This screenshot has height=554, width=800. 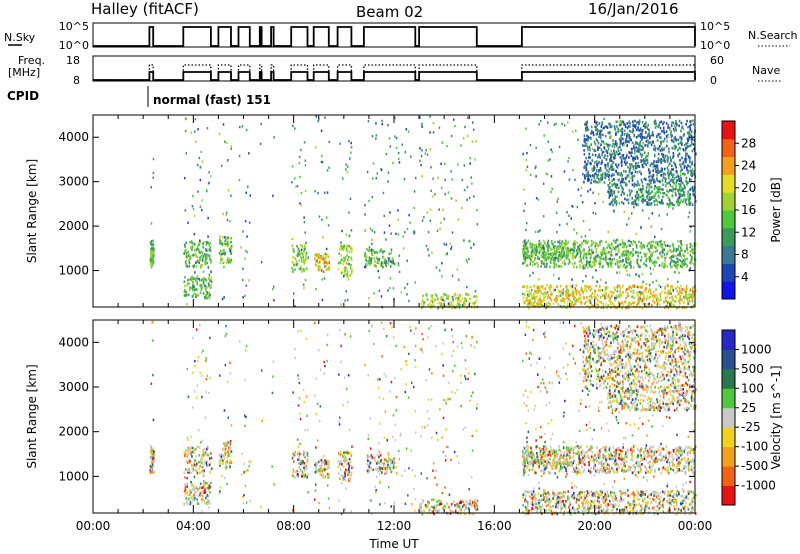 What do you see at coordinates (758, 486) in the screenshot?
I see `velocity-colorbar-label: -1000` at bounding box center [758, 486].